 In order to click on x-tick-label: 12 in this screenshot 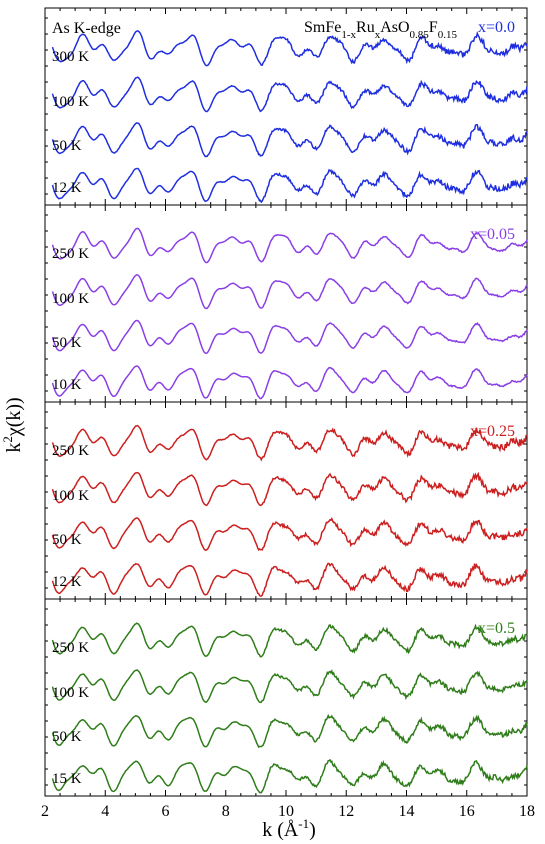, I will do `click(346, 811)`.